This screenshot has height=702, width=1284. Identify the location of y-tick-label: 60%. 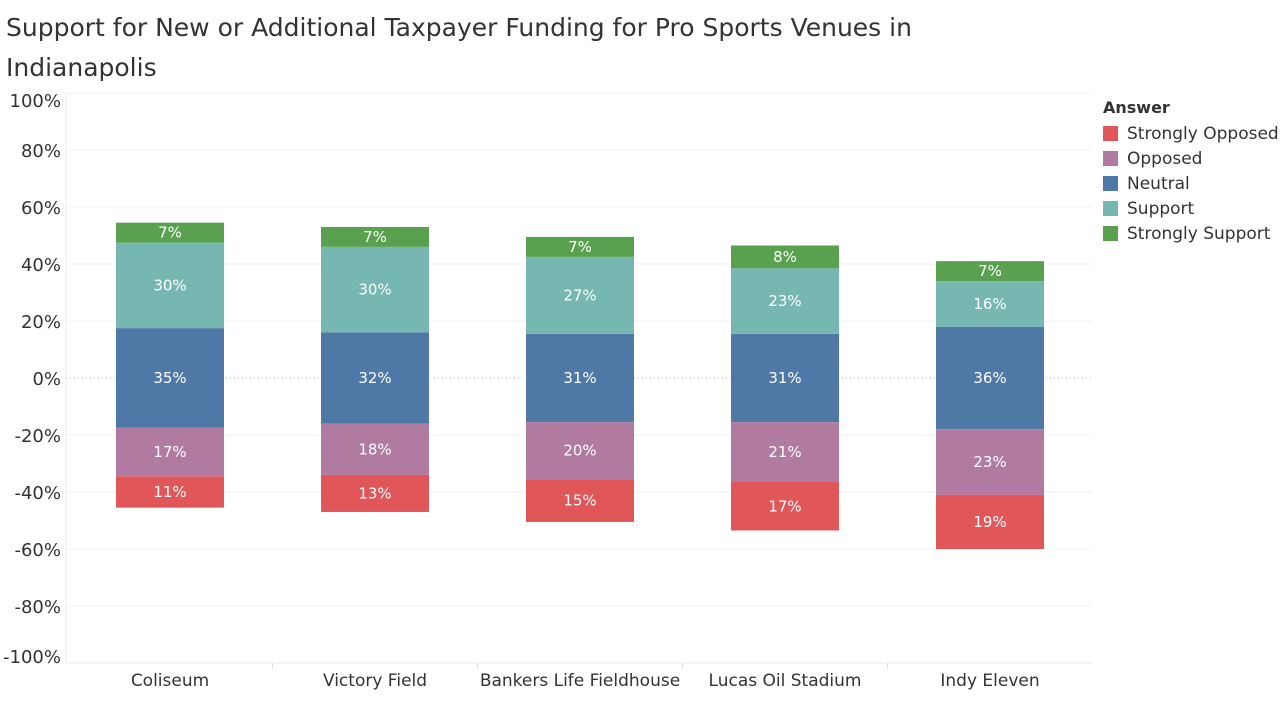
(41, 208).